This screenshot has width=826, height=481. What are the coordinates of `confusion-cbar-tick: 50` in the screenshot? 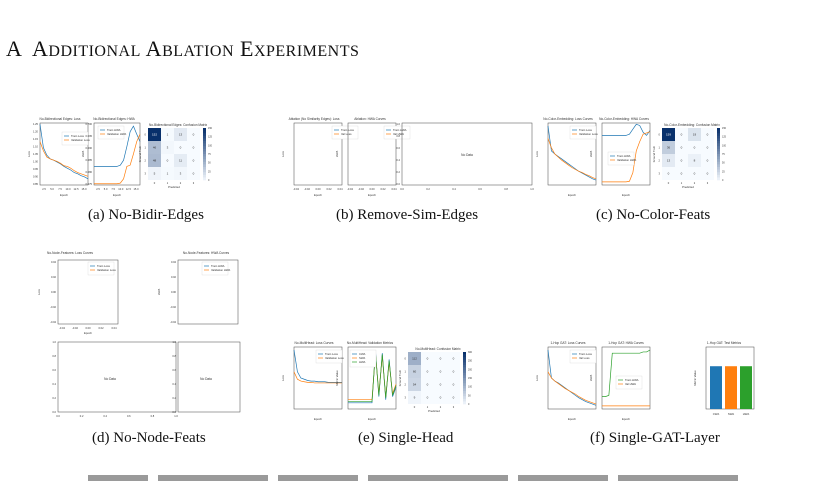 It's located at (723, 163).